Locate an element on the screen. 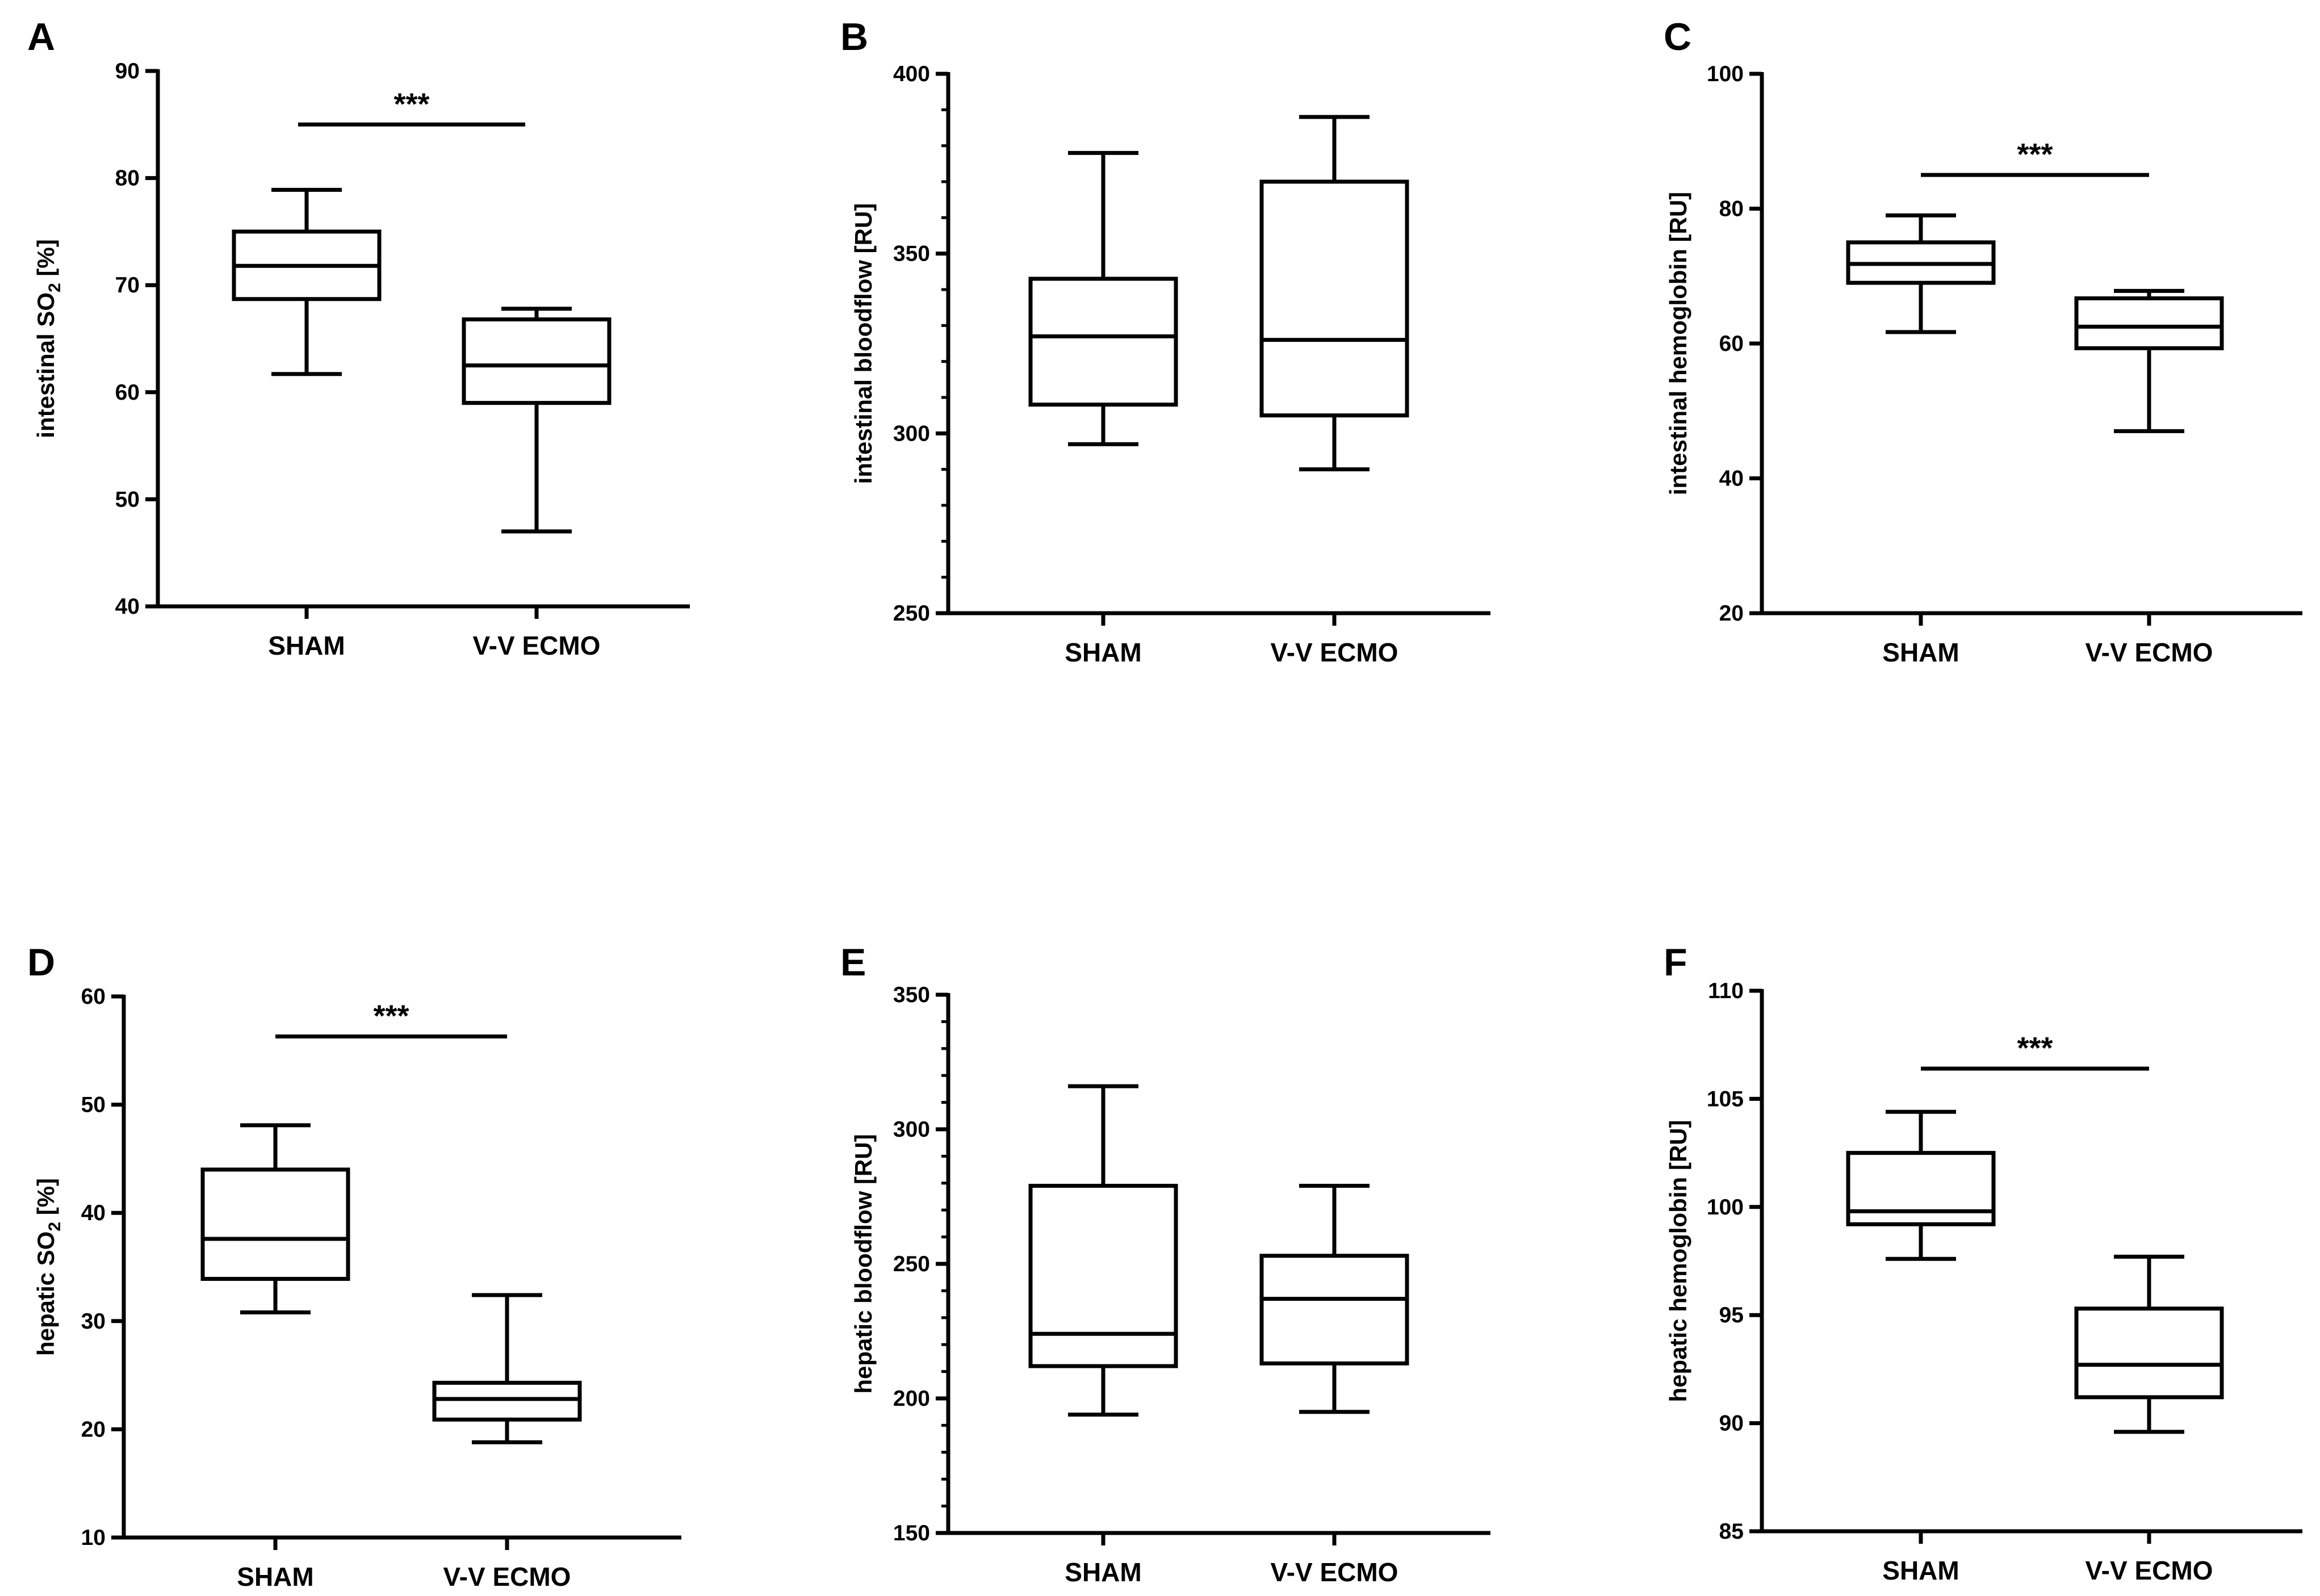 This screenshot has width=2320, height=1596. y-axis-label: intestinal hemoglobin [RU] is located at coordinates (1678, 343).